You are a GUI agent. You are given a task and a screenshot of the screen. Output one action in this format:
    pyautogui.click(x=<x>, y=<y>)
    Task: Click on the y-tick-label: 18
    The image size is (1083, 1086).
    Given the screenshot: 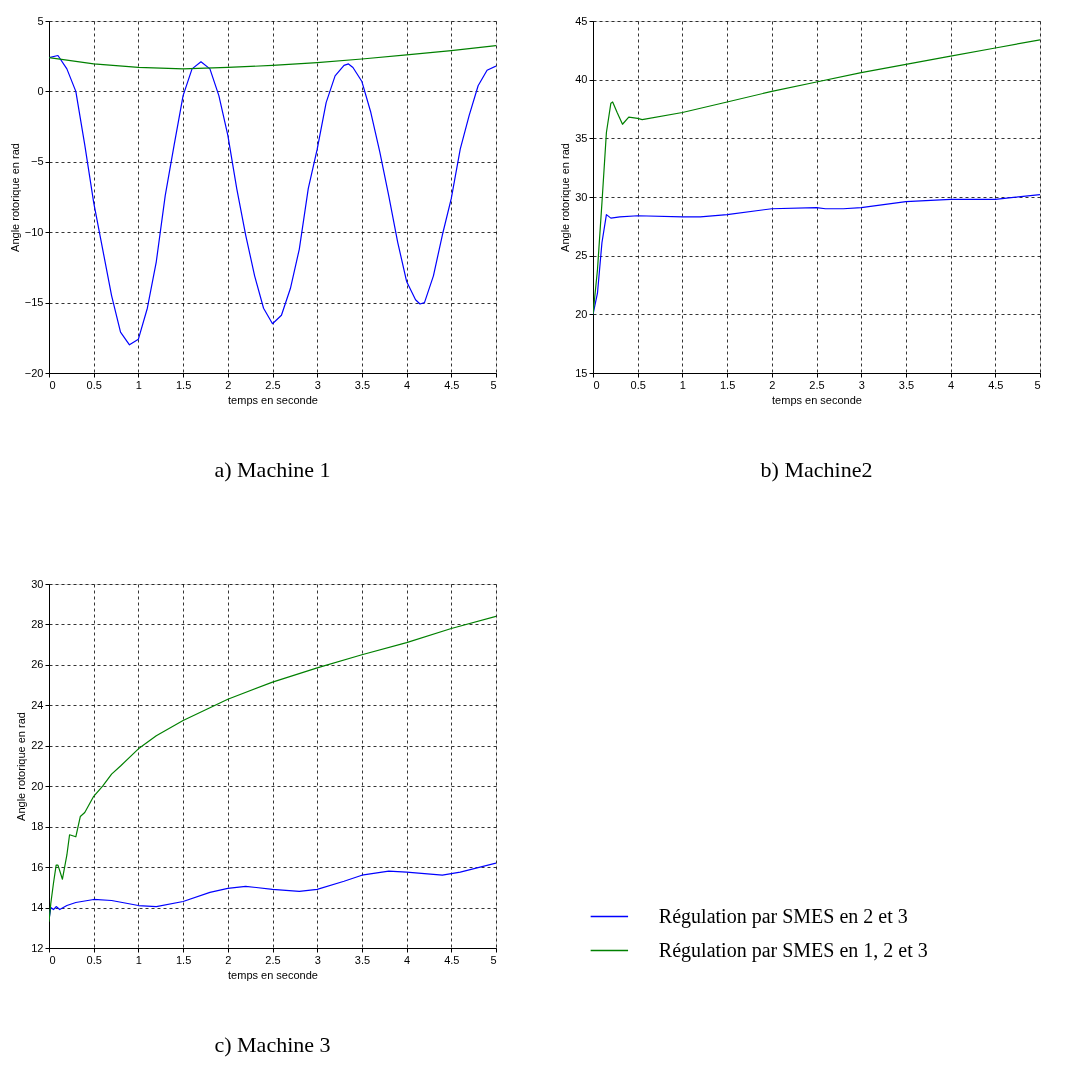 What is the action you would take?
    pyautogui.click(x=37, y=826)
    